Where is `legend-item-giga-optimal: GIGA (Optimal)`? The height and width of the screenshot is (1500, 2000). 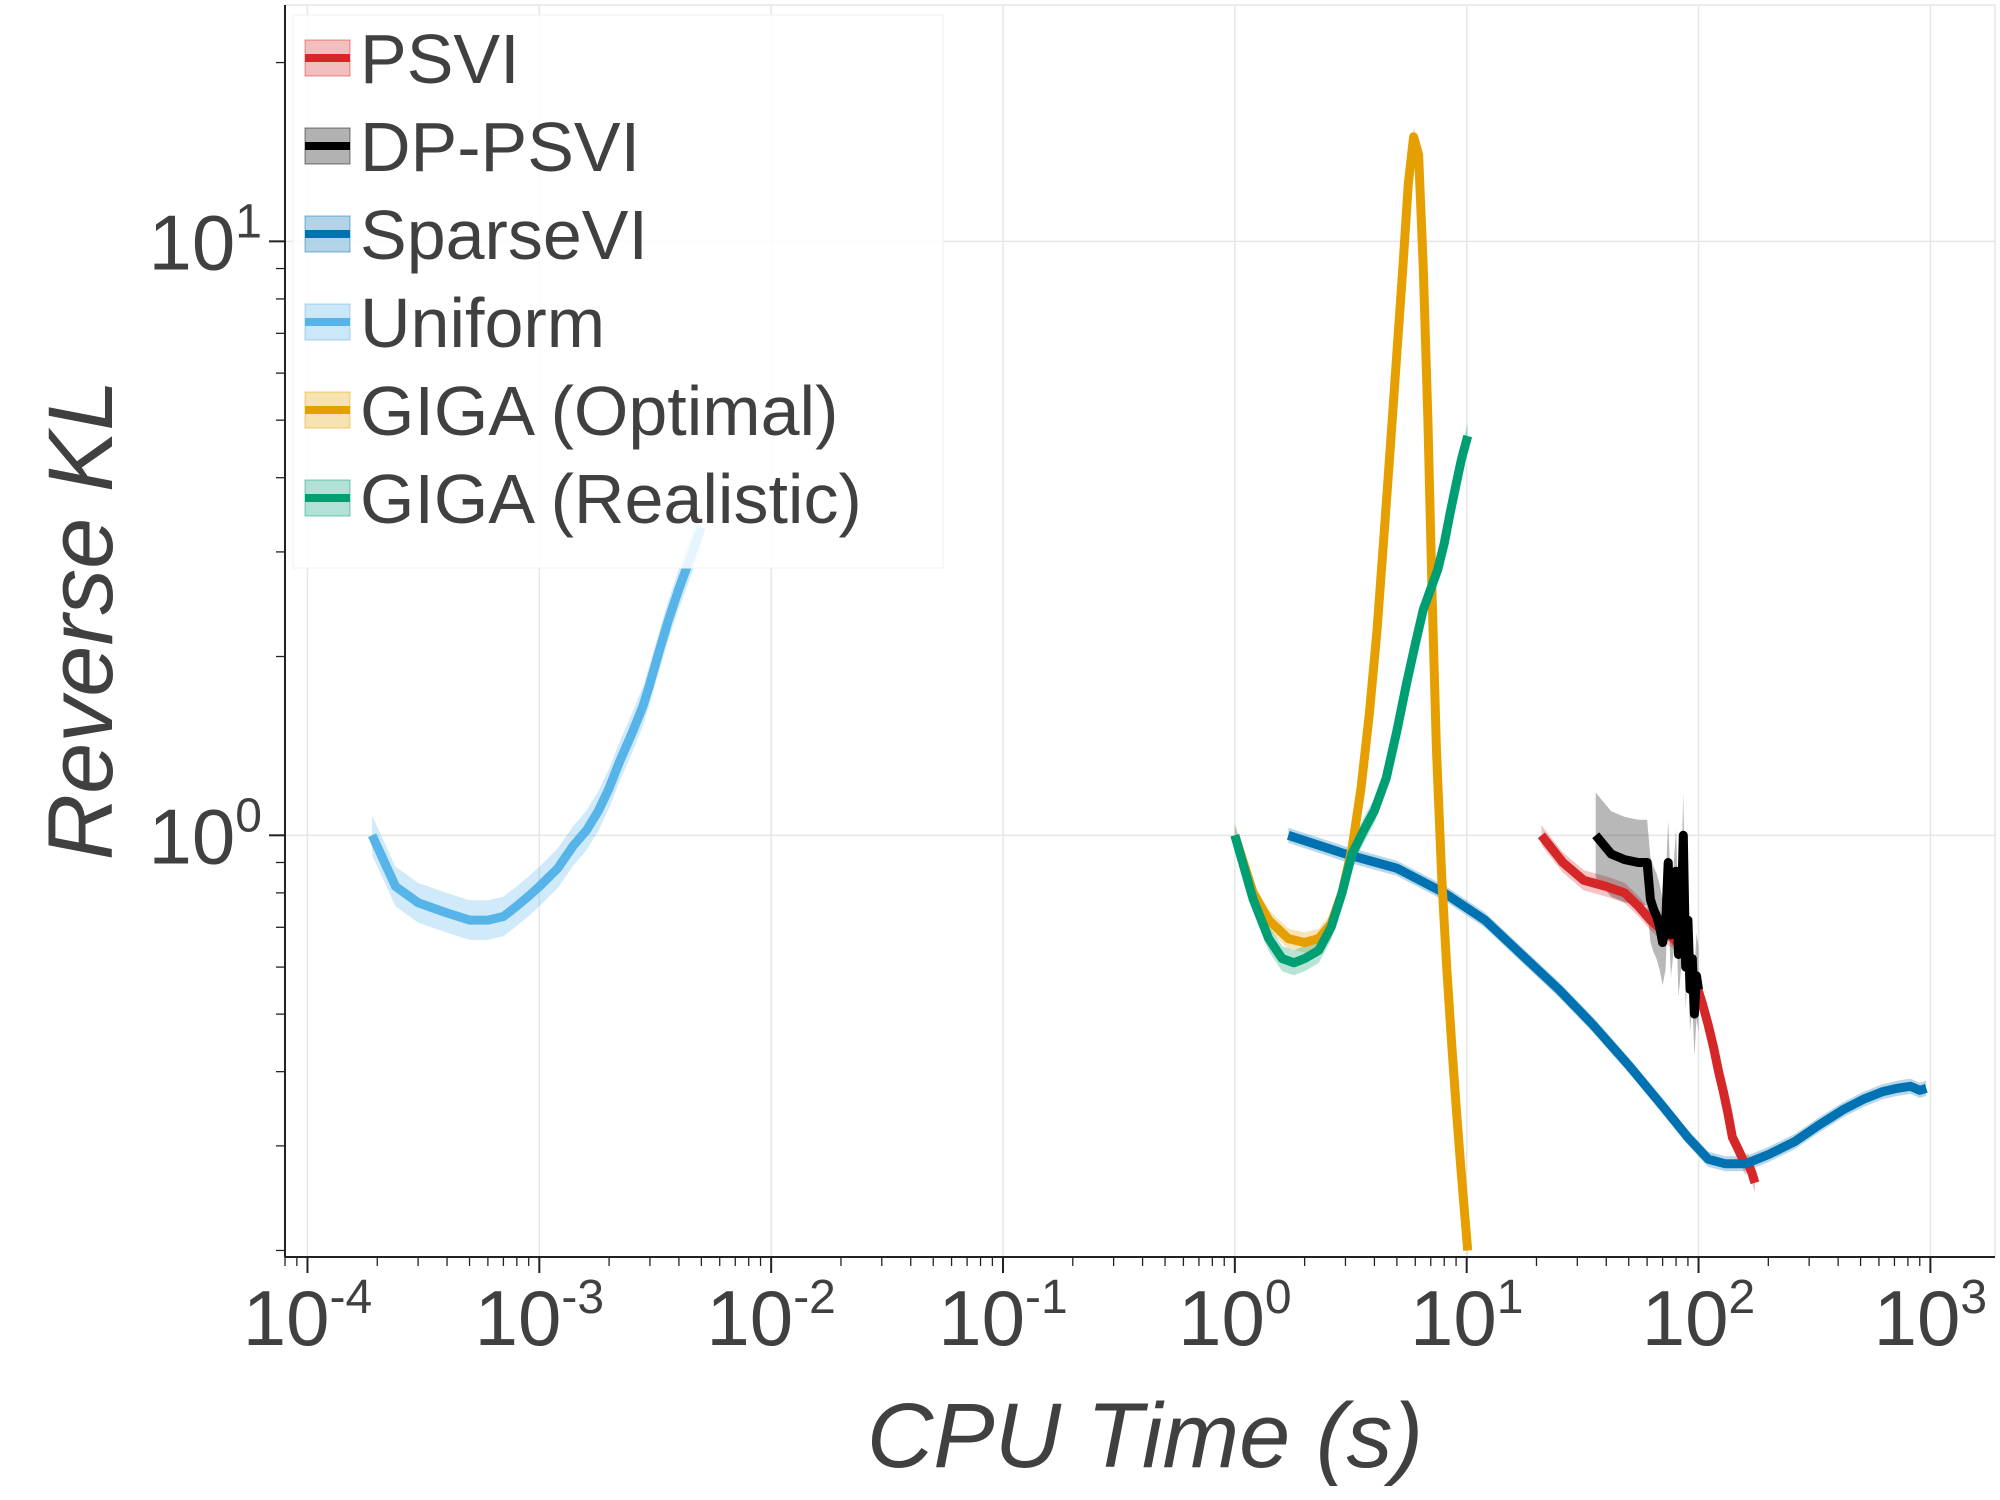
legend-item-giga-optimal: GIGA (Optimal) is located at coordinates (571, 411).